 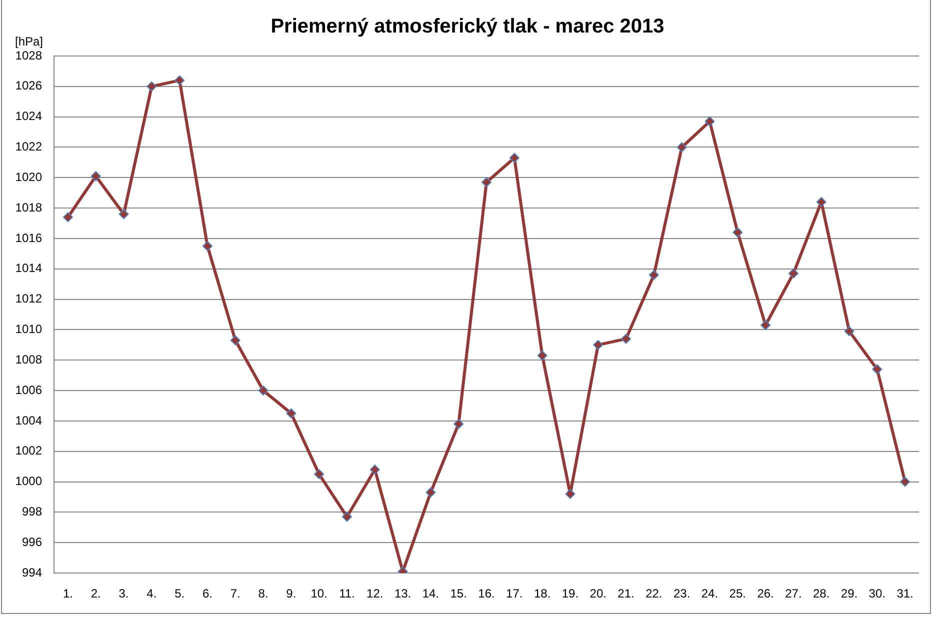 What do you see at coordinates (207, 593) in the screenshot?
I see `x-tick-label: 6.` at bounding box center [207, 593].